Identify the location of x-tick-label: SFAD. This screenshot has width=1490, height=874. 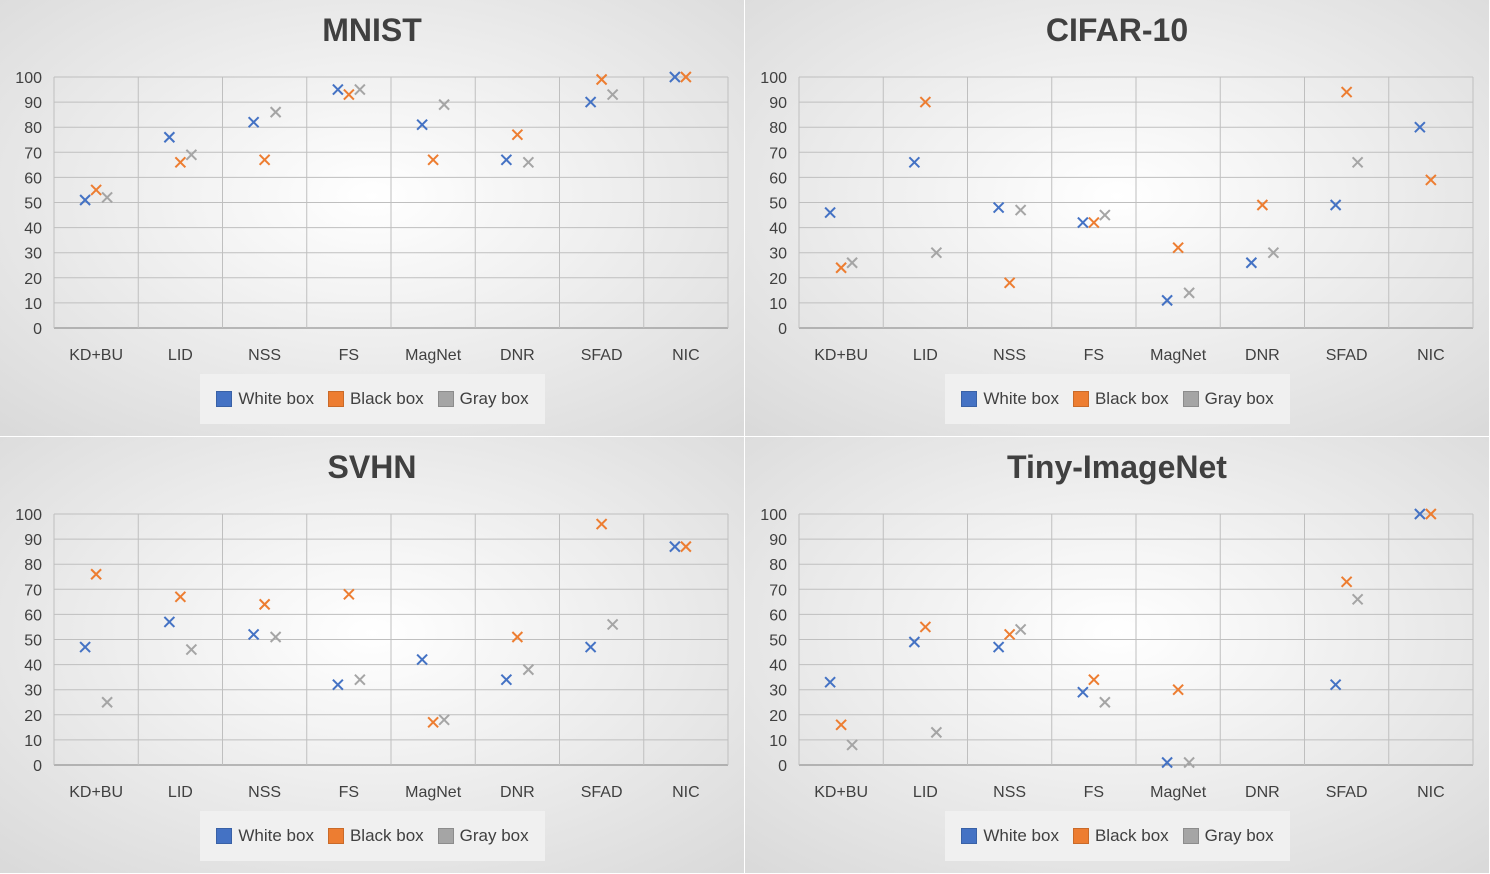
(1347, 792).